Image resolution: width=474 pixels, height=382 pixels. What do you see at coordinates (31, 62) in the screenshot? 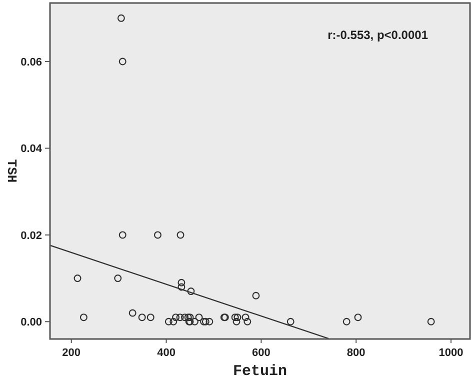
I see `y-tick-label: 0.06` at bounding box center [31, 62].